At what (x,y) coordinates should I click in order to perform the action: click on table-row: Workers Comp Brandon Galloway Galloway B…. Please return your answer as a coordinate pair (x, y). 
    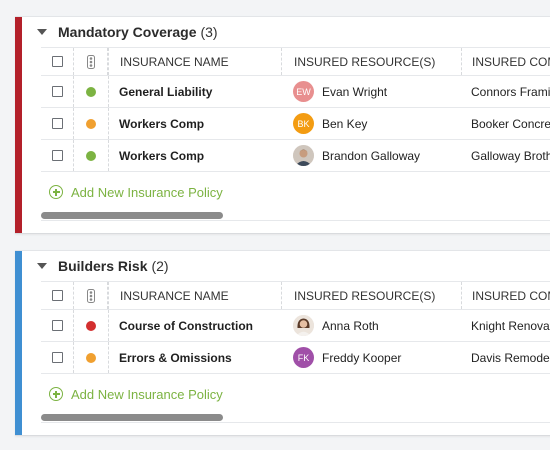
    Looking at the image, I should click on (295, 156).